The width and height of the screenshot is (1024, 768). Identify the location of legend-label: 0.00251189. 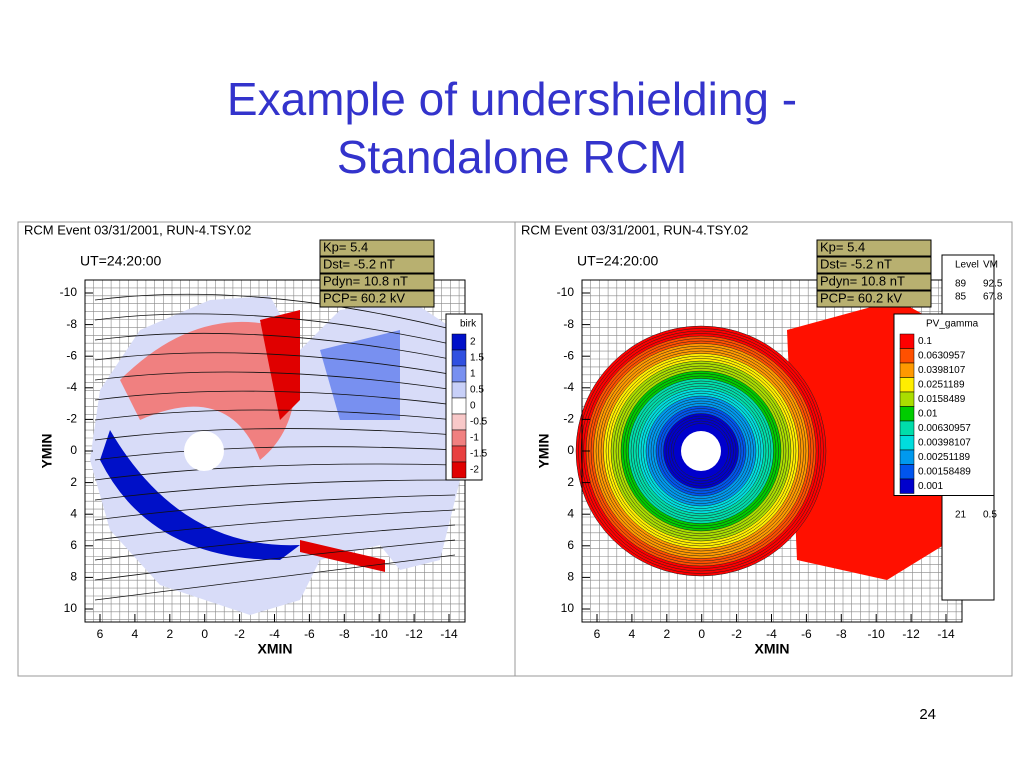
(944, 457).